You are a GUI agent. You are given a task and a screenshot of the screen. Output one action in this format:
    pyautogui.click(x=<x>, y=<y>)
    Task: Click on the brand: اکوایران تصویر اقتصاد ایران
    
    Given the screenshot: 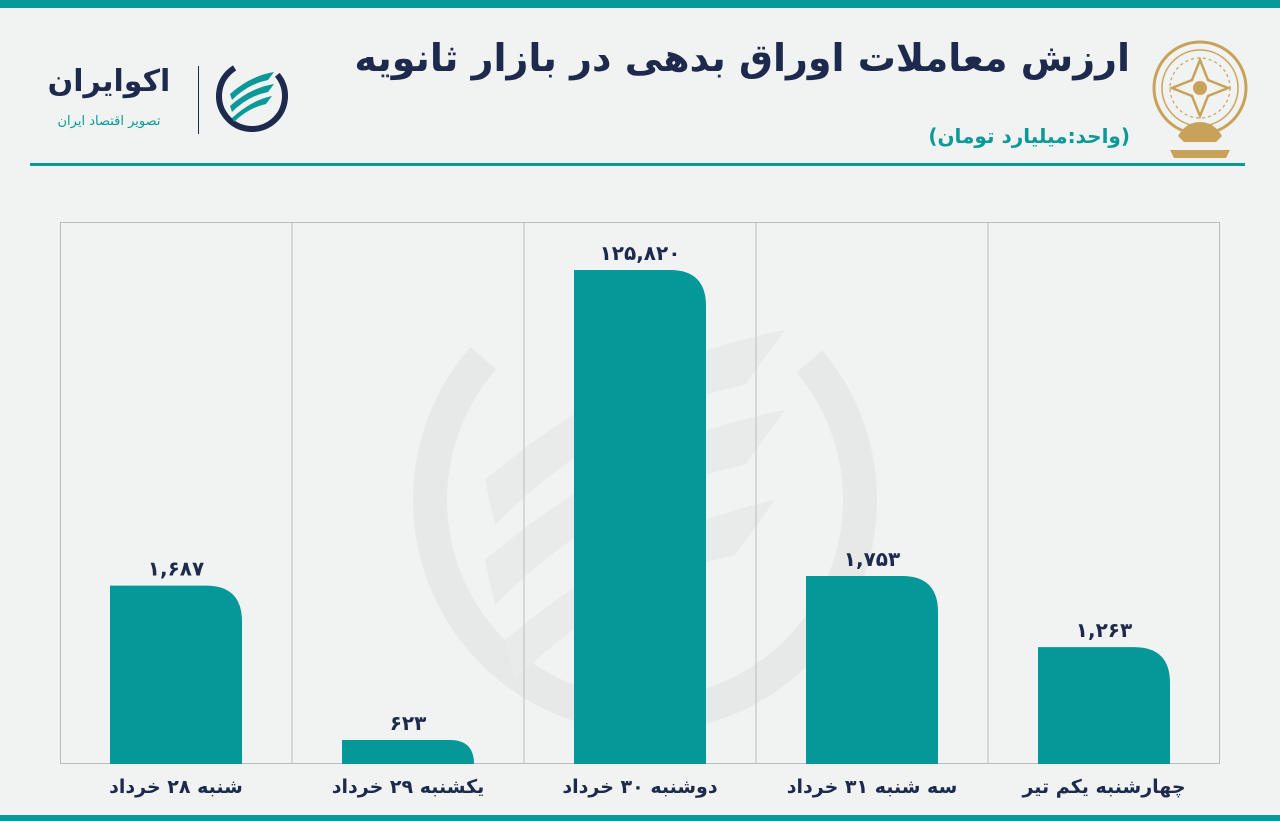 What is the action you would take?
    pyautogui.click(x=158, y=95)
    